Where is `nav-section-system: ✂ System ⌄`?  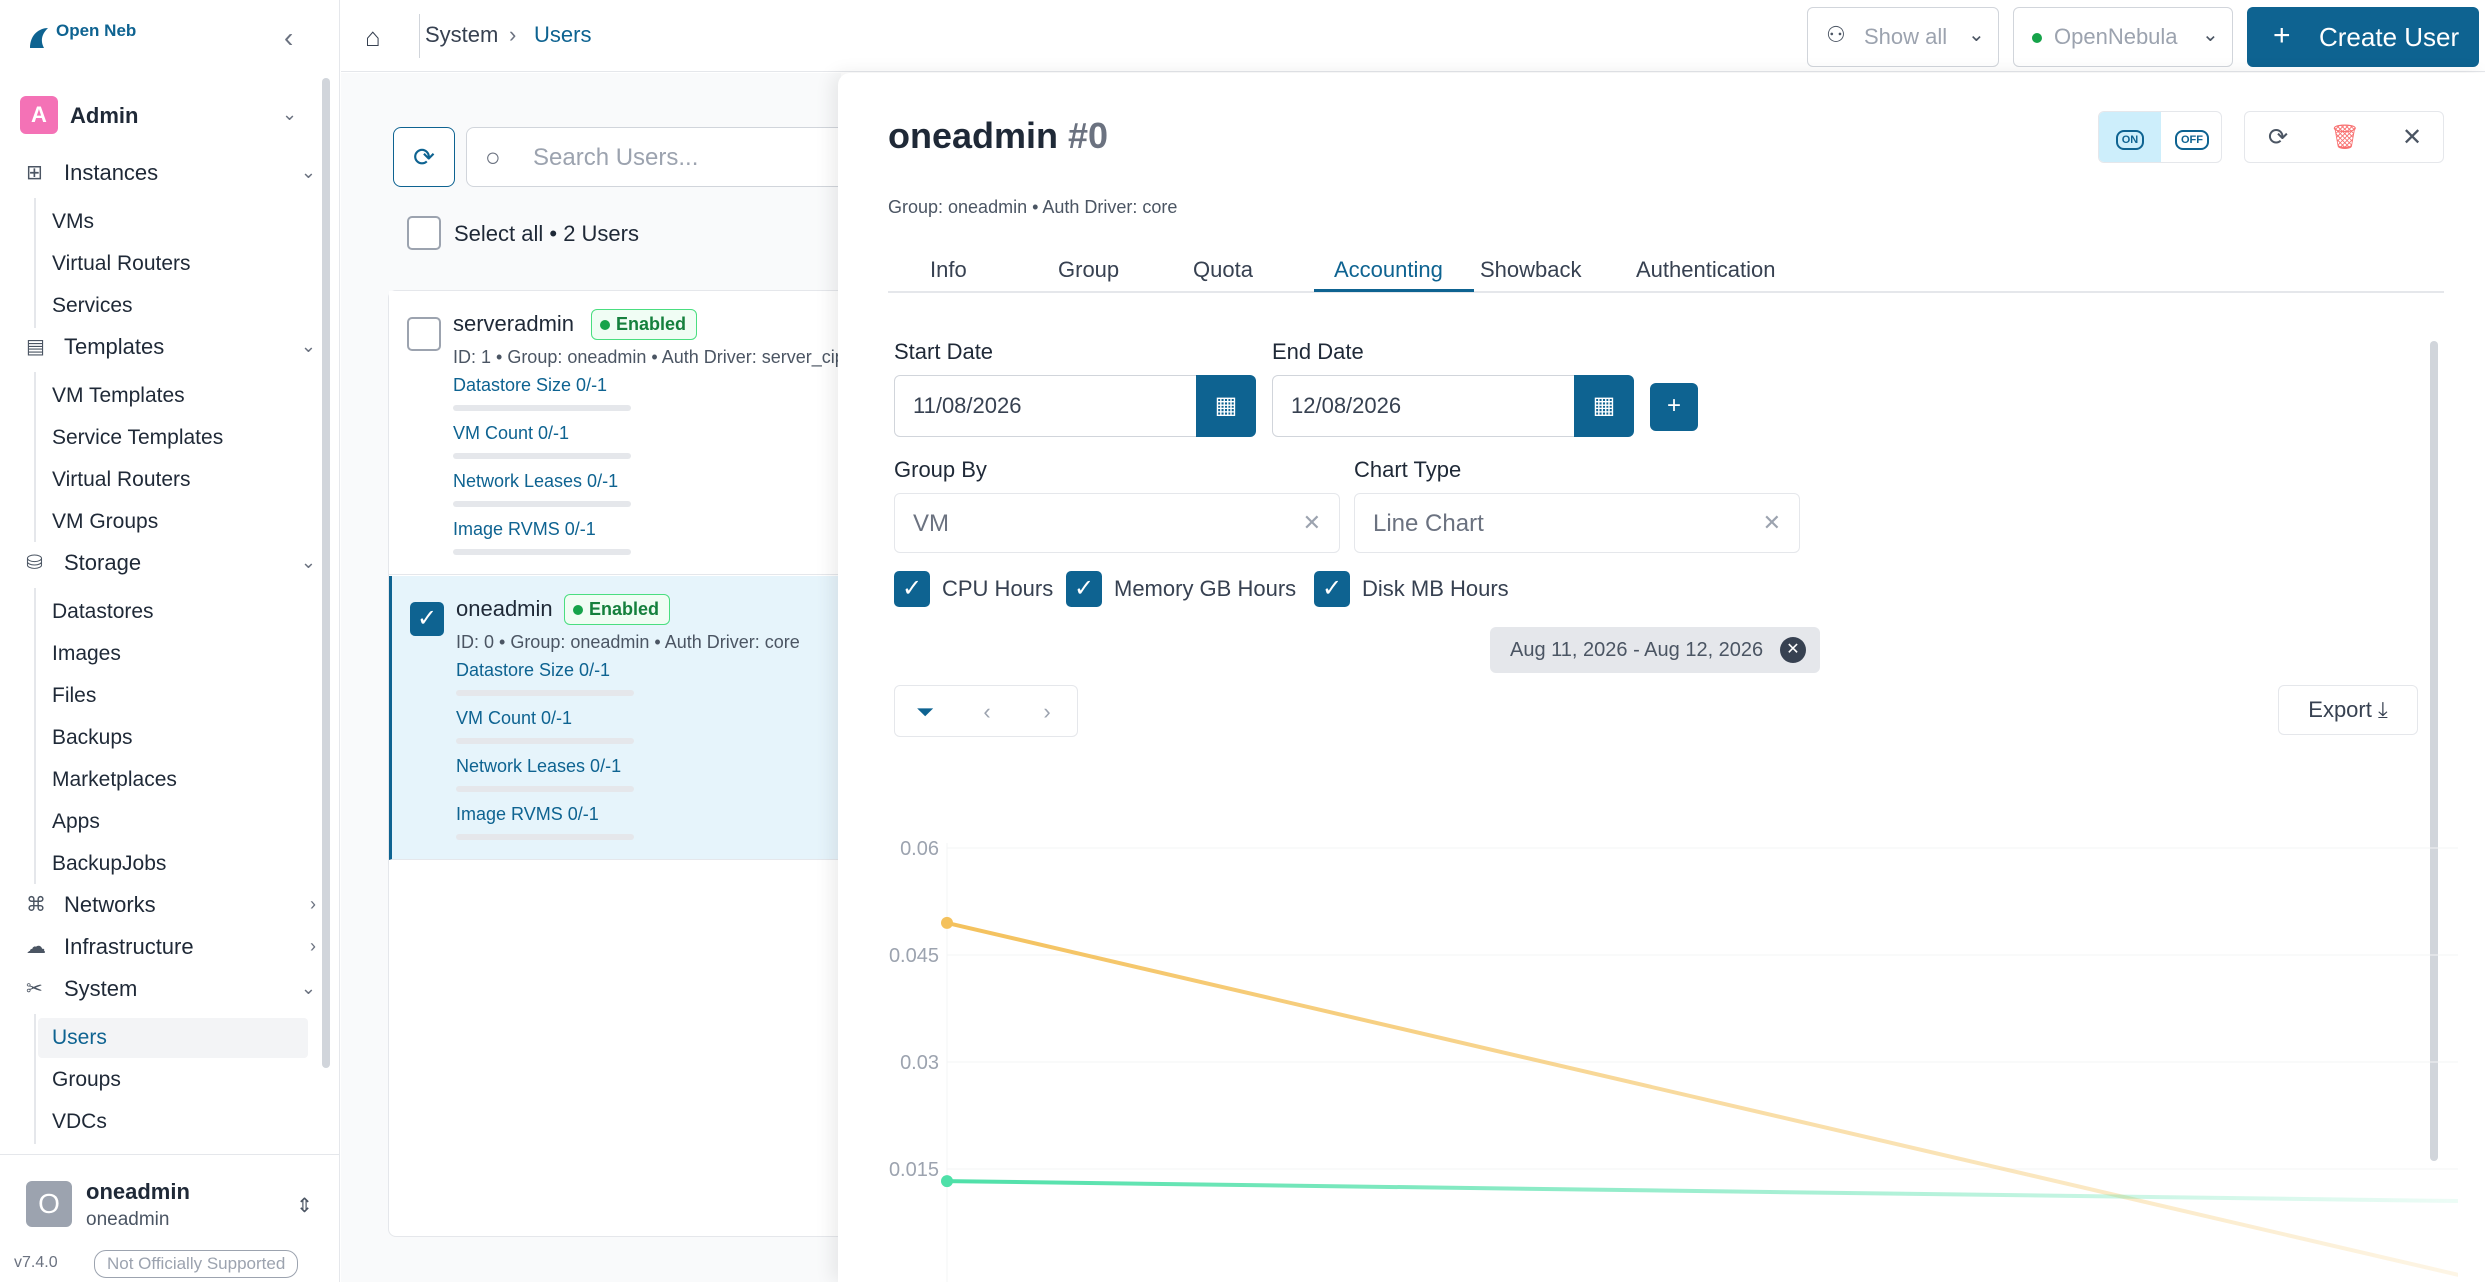
nav-section-system: ✂ System ⌄ is located at coordinates (171, 990).